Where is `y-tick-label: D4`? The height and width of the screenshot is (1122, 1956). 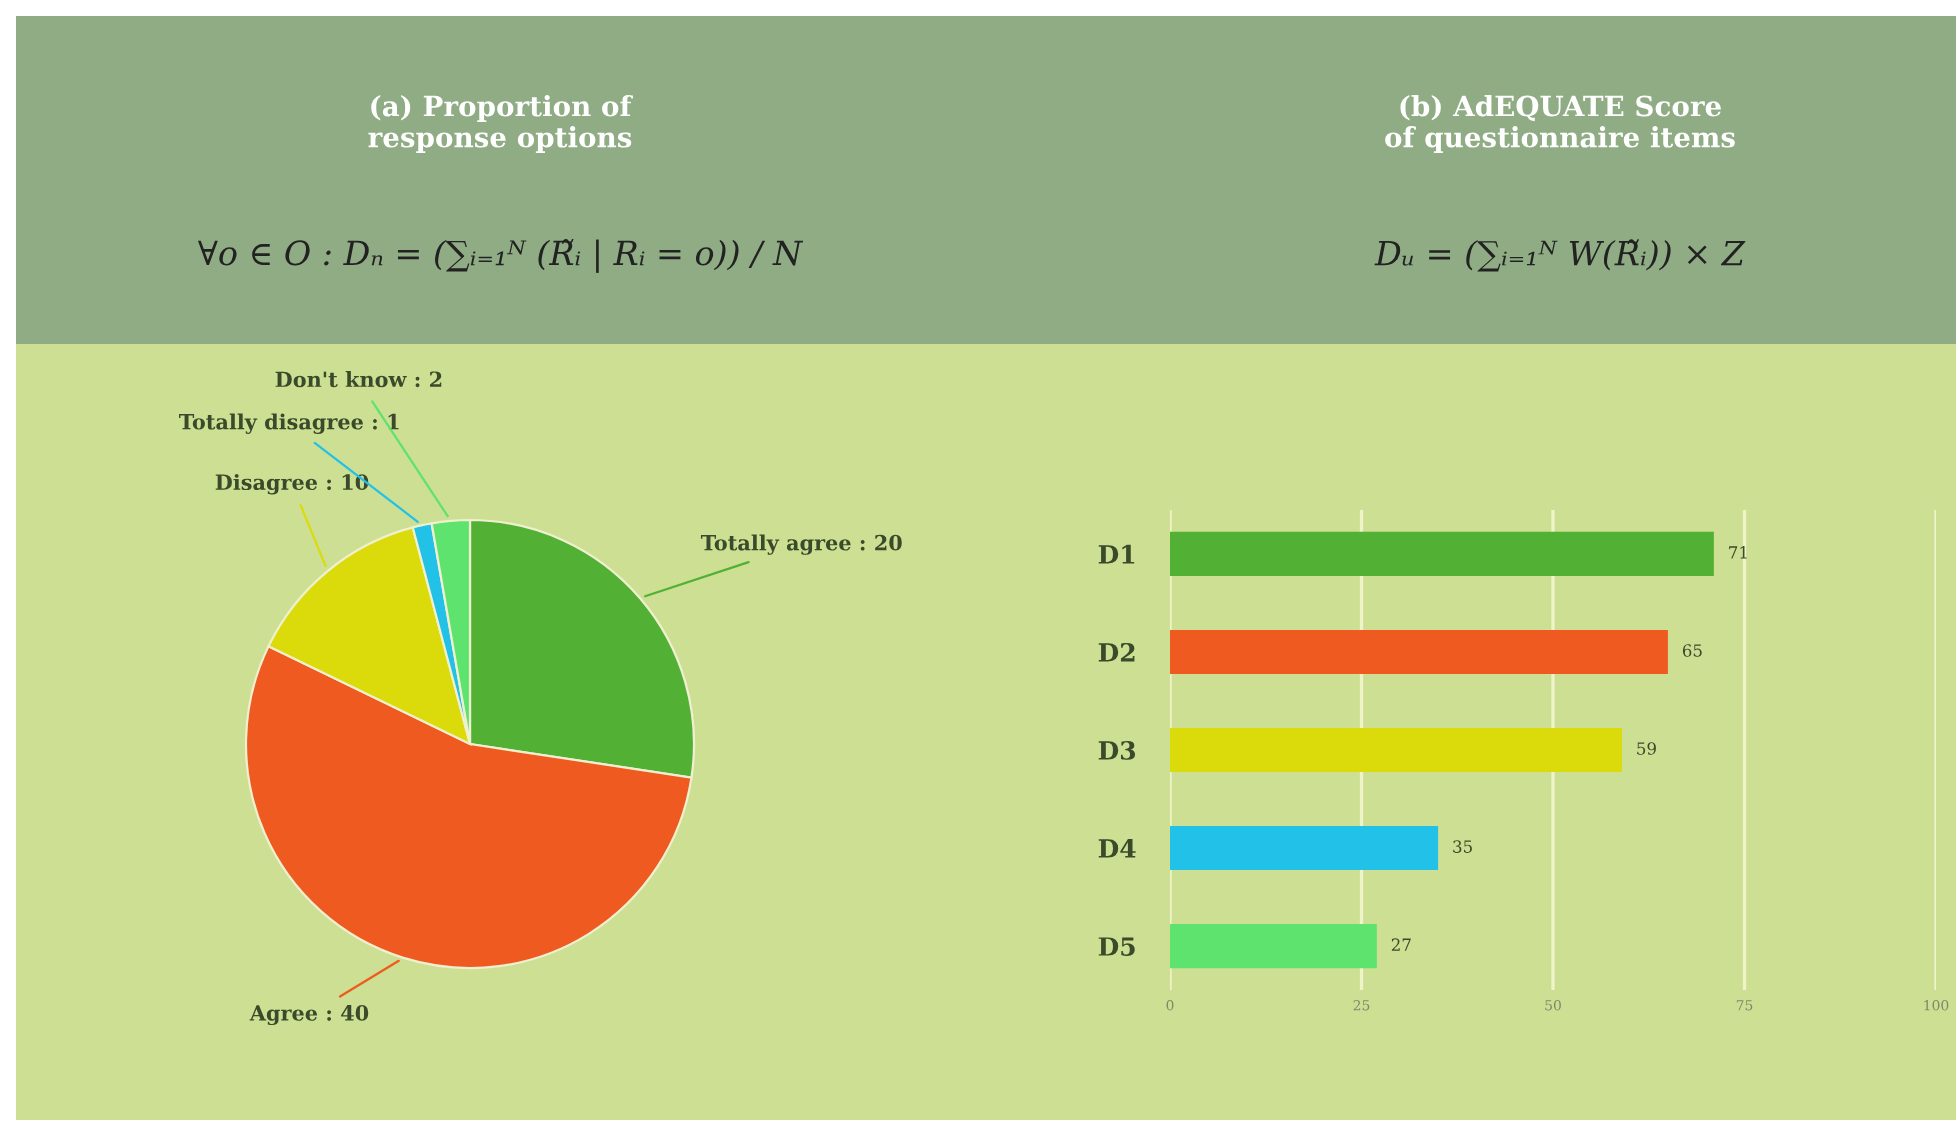 y-tick-label: D4 is located at coordinates (1117, 848).